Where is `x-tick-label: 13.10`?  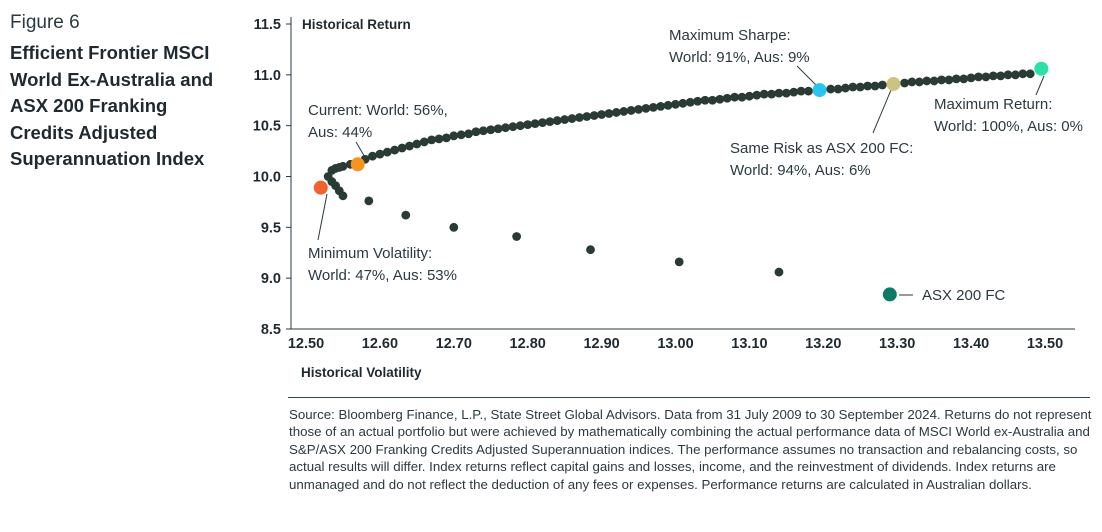 x-tick-label: 13.10 is located at coordinates (749, 344).